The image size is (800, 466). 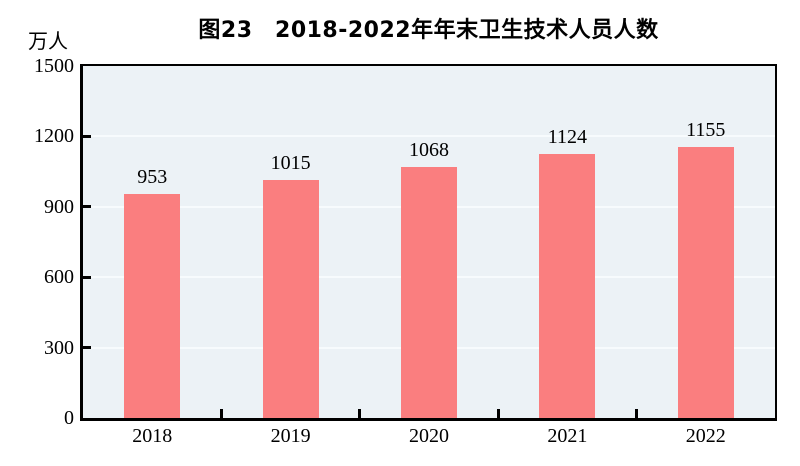 What do you see at coordinates (152, 177) in the screenshot?
I see `bar-value-label: 953` at bounding box center [152, 177].